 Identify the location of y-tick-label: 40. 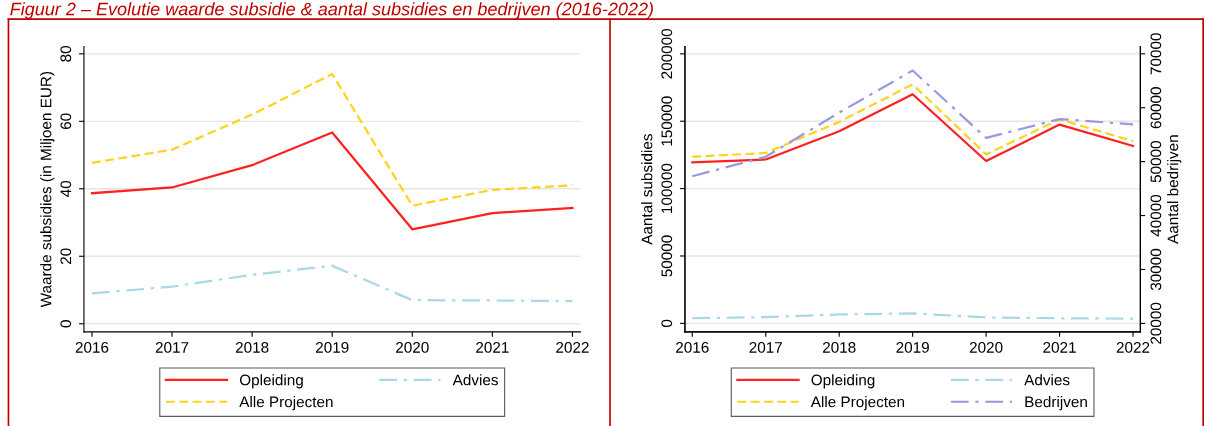
(66, 188).